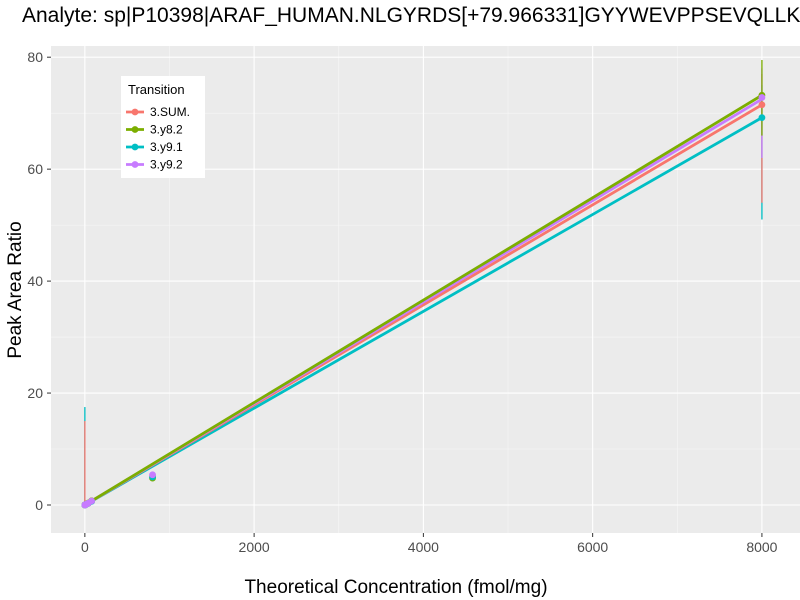 Image resolution: width=800 pixels, height=600 pixels. Describe the element at coordinates (395, 587) in the screenshot. I see `x-axis-title: Theoretical Concentration (fmol/mg)` at that location.